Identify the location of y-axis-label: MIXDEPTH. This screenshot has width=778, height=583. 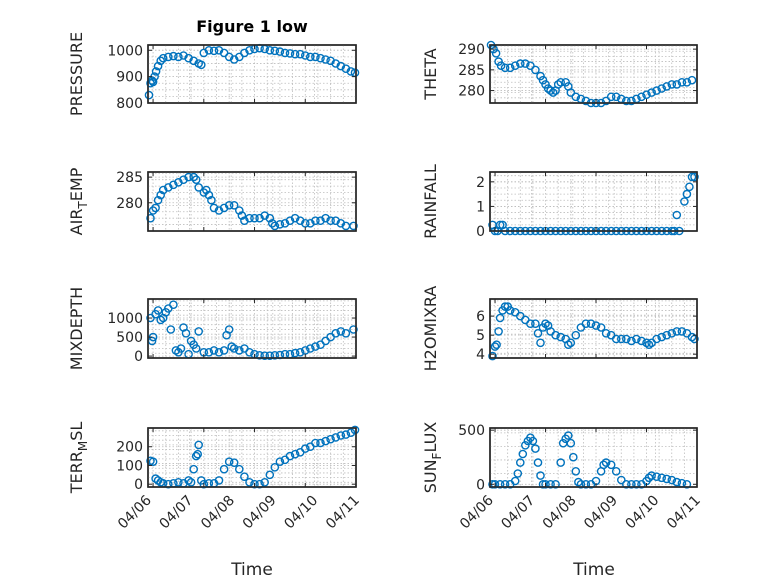
(76, 328).